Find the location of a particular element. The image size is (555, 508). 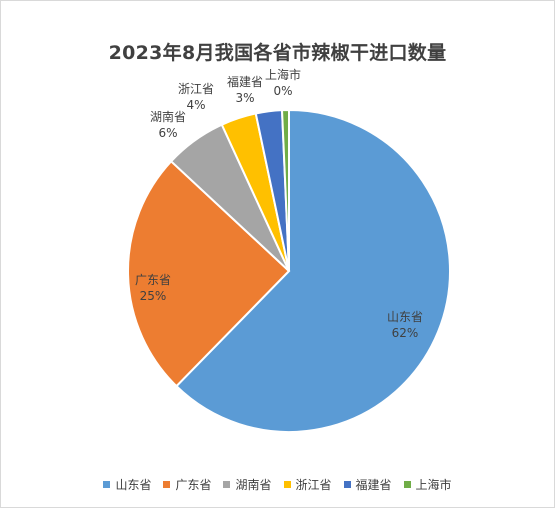

data-label-value-1: 25% is located at coordinates (153, 296).